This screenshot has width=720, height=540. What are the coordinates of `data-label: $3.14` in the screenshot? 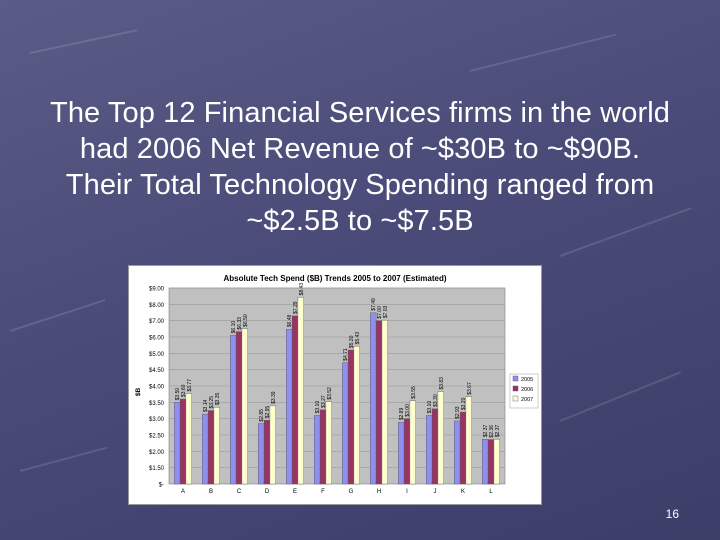 It's located at (206, 405).